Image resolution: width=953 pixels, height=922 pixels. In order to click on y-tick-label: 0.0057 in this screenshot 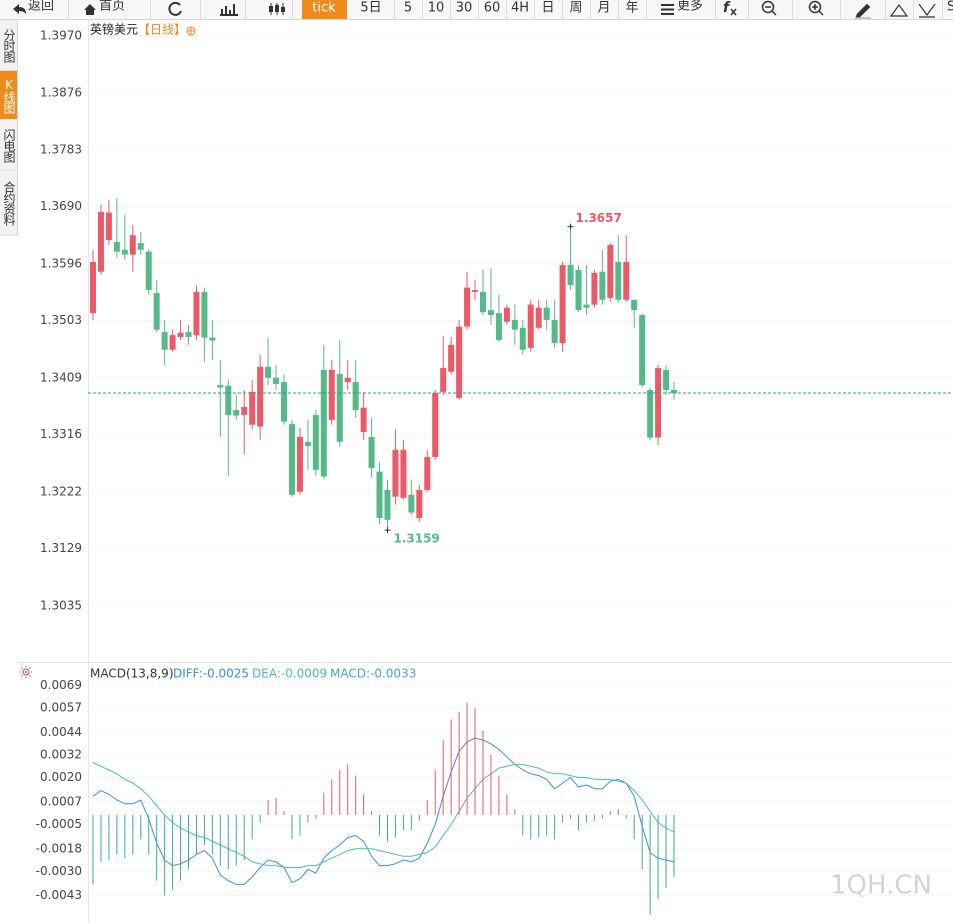, I will do `click(61, 708)`.